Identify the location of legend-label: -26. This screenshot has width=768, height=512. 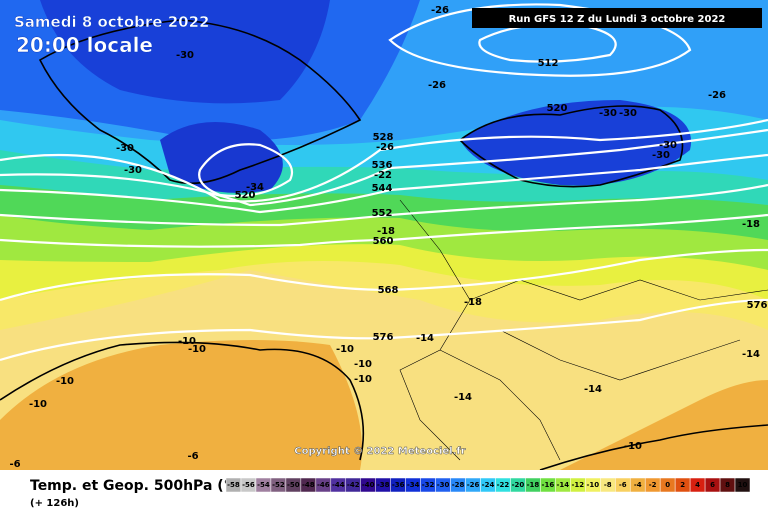
(473, 485).